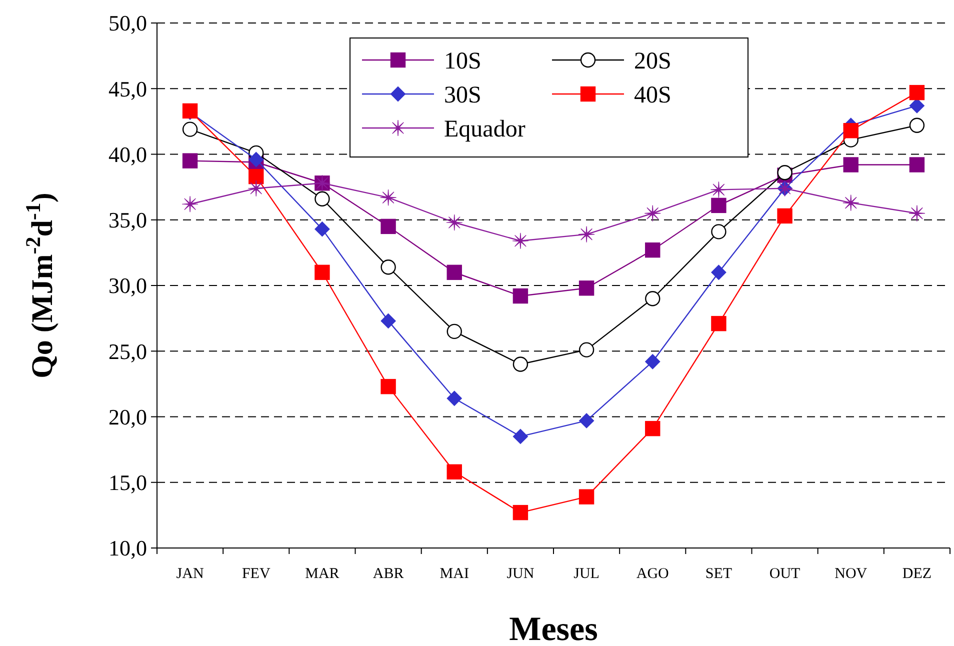  What do you see at coordinates (127, 154) in the screenshot?
I see `y-tick-label: 40,0` at bounding box center [127, 154].